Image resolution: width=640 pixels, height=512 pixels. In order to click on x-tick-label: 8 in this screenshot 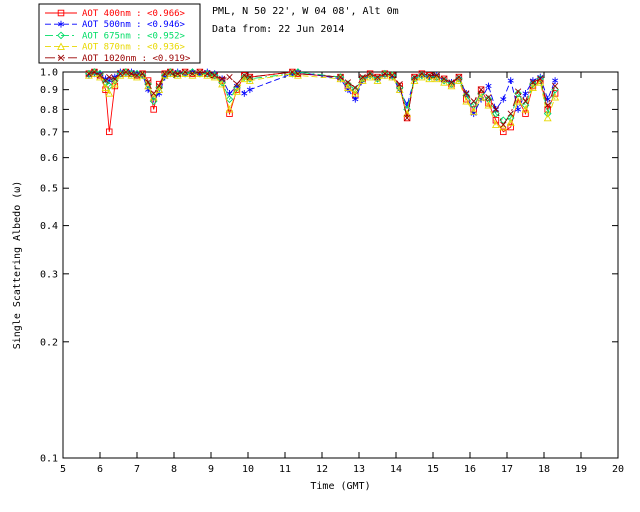, I will do `click(174, 469)`.